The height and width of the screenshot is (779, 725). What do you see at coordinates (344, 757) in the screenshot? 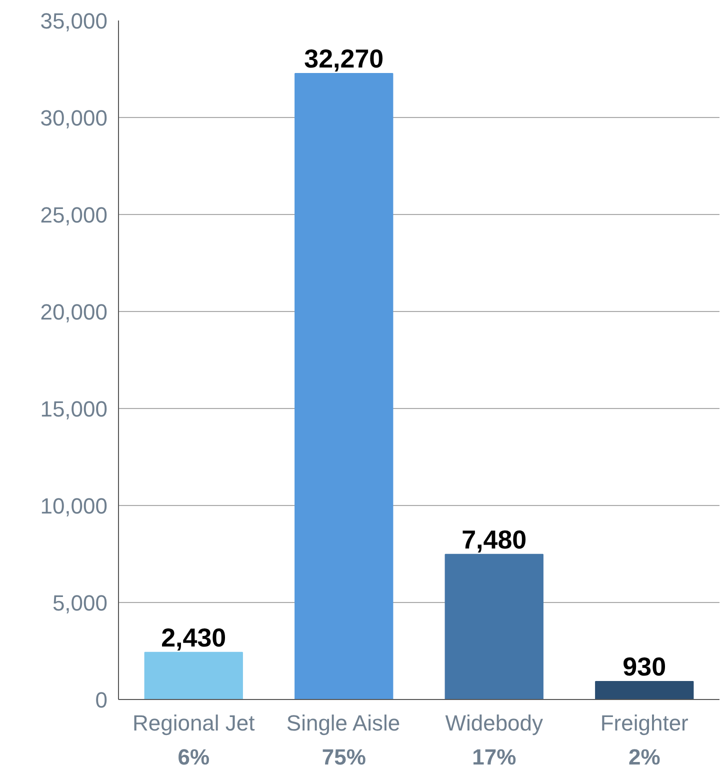
I see `text: 75%` at bounding box center [344, 757].